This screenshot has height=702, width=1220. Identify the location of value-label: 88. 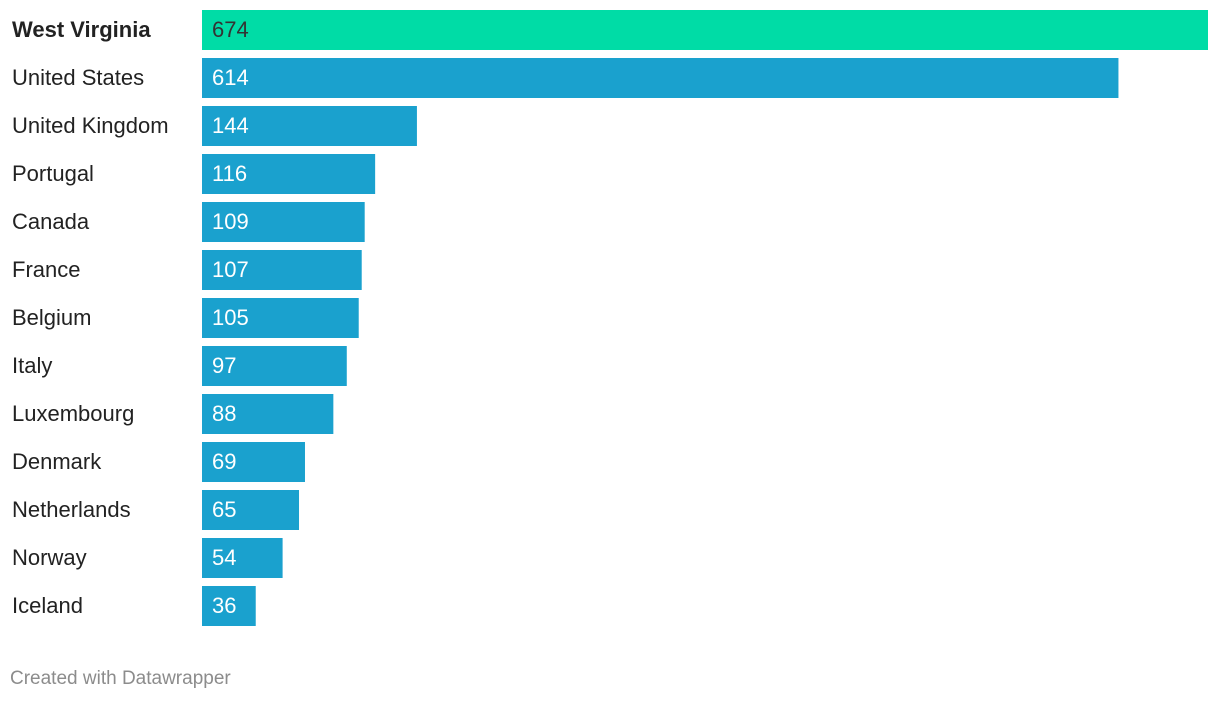
(224, 413).